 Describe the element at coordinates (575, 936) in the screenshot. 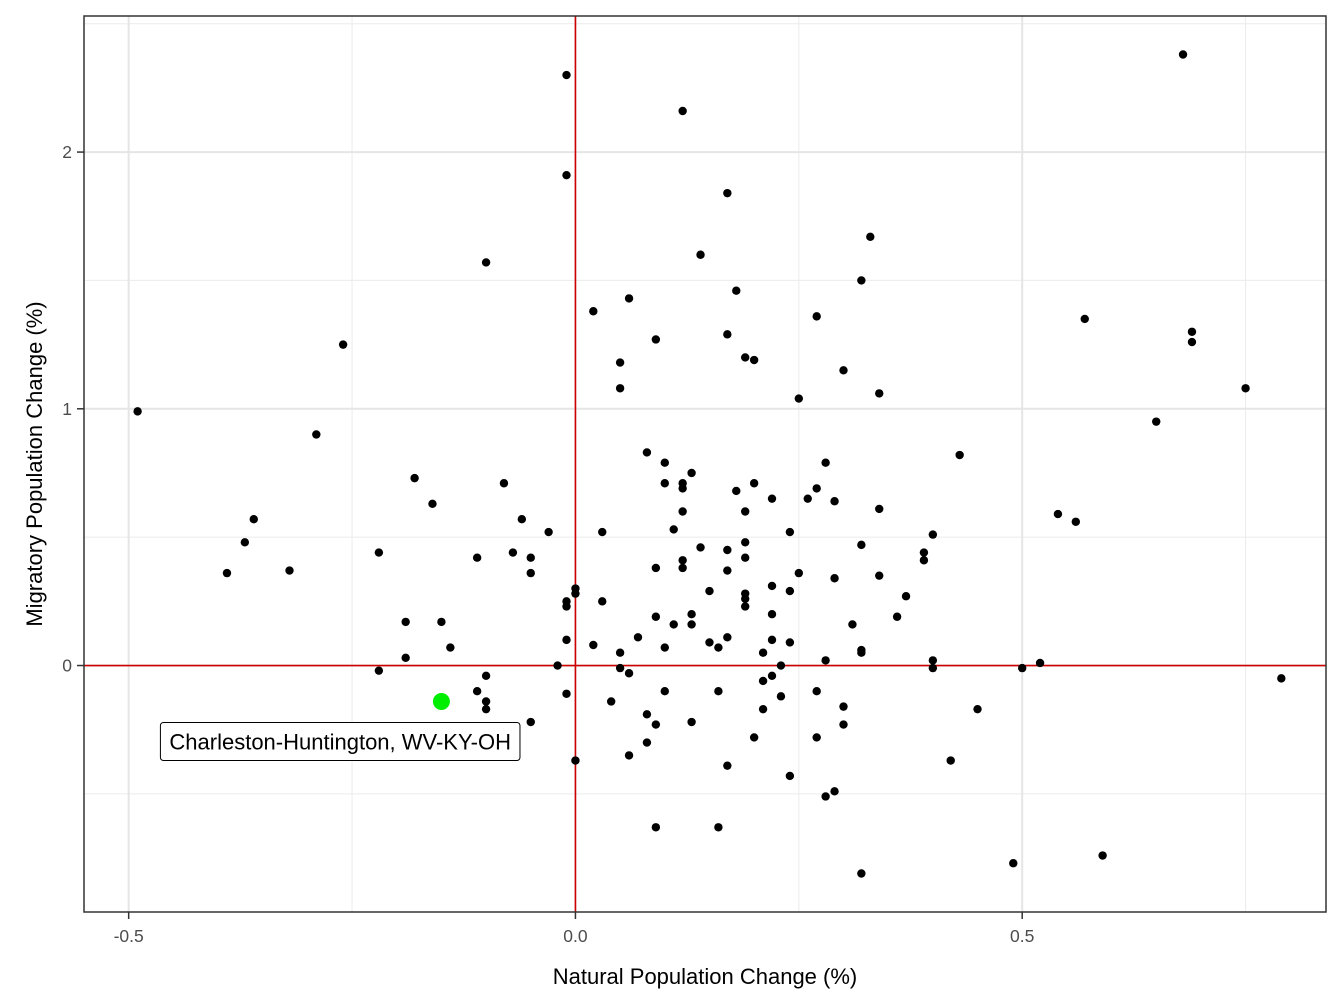

I see `x-tick-label: 0.0` at that location.